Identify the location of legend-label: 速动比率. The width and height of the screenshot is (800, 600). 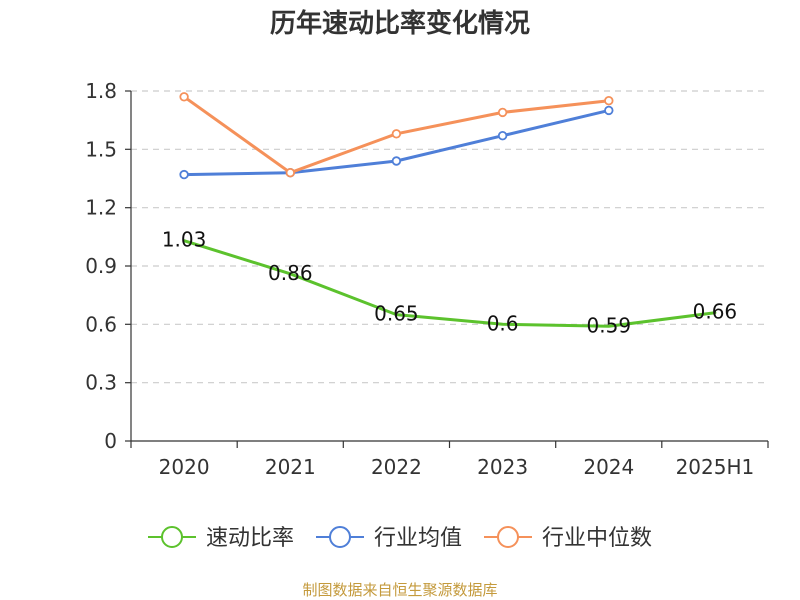
(250, 538).